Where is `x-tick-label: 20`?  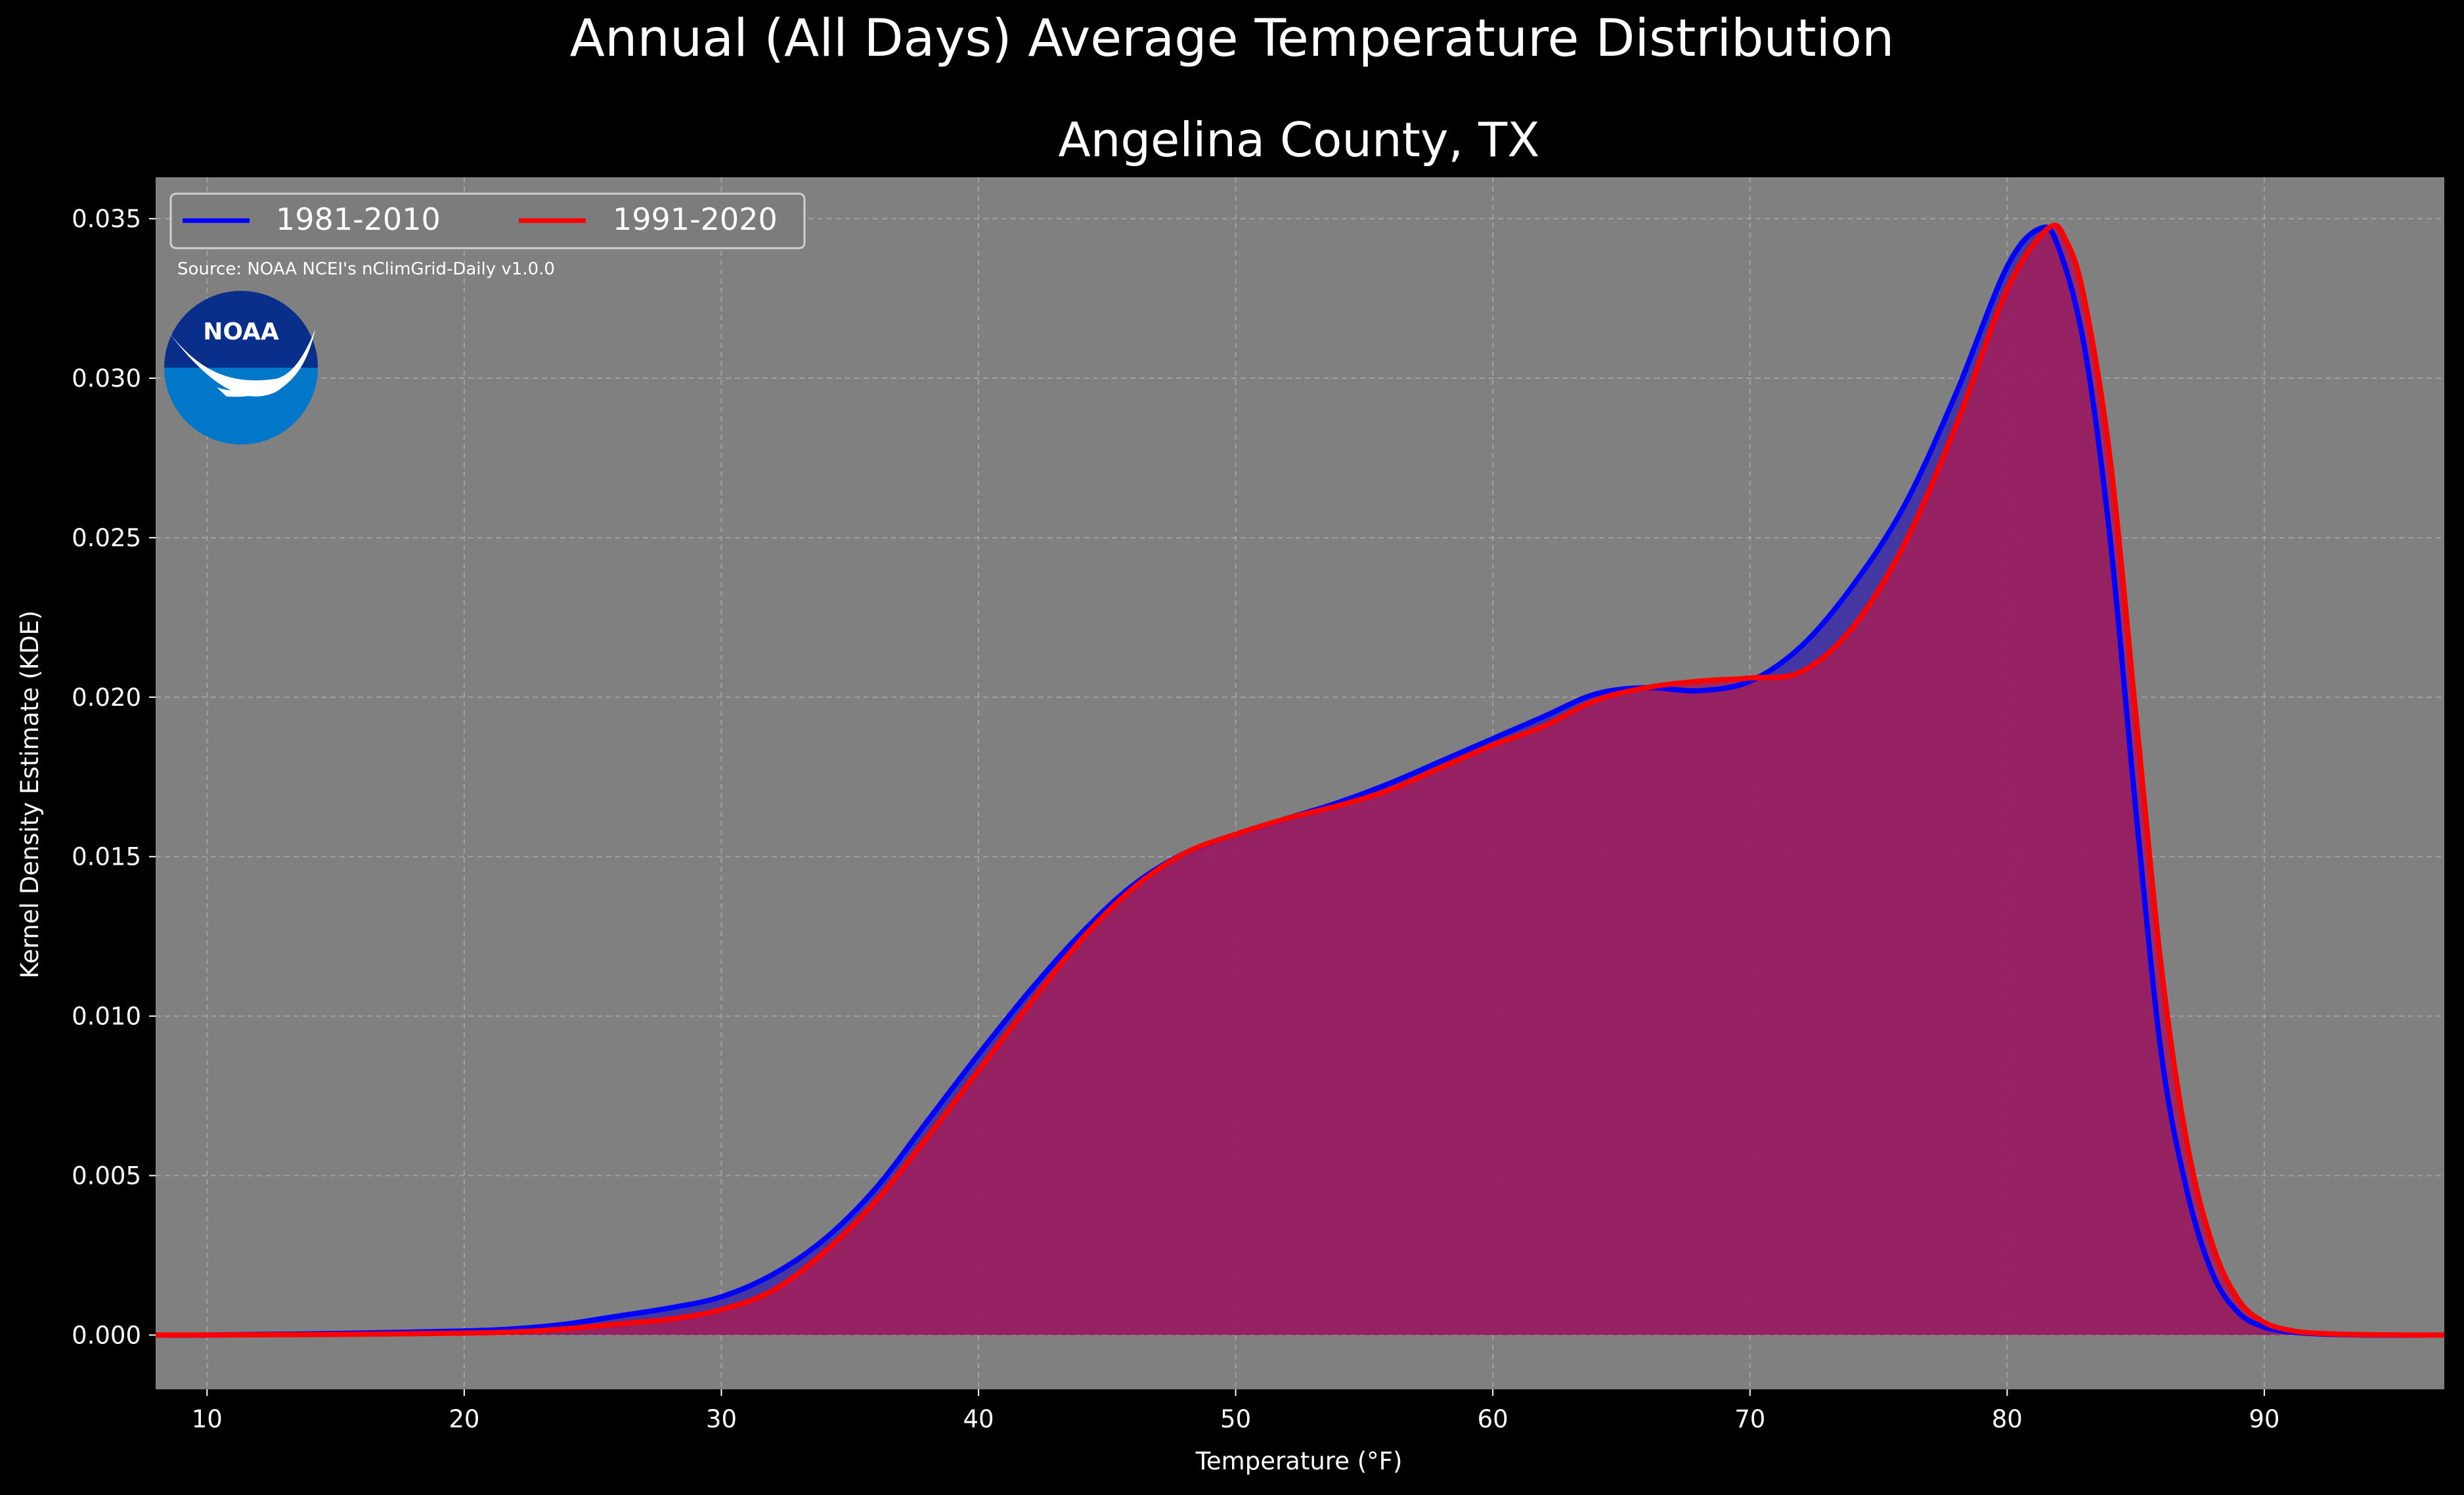
x-tick-label: 20 is located at coordinates (464, 1419).